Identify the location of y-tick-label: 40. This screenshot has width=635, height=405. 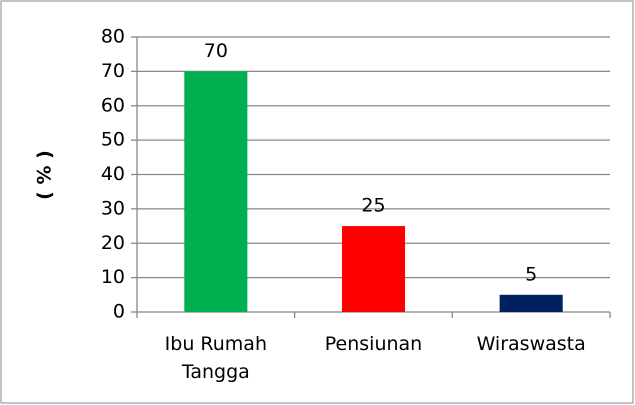
(113, 174).